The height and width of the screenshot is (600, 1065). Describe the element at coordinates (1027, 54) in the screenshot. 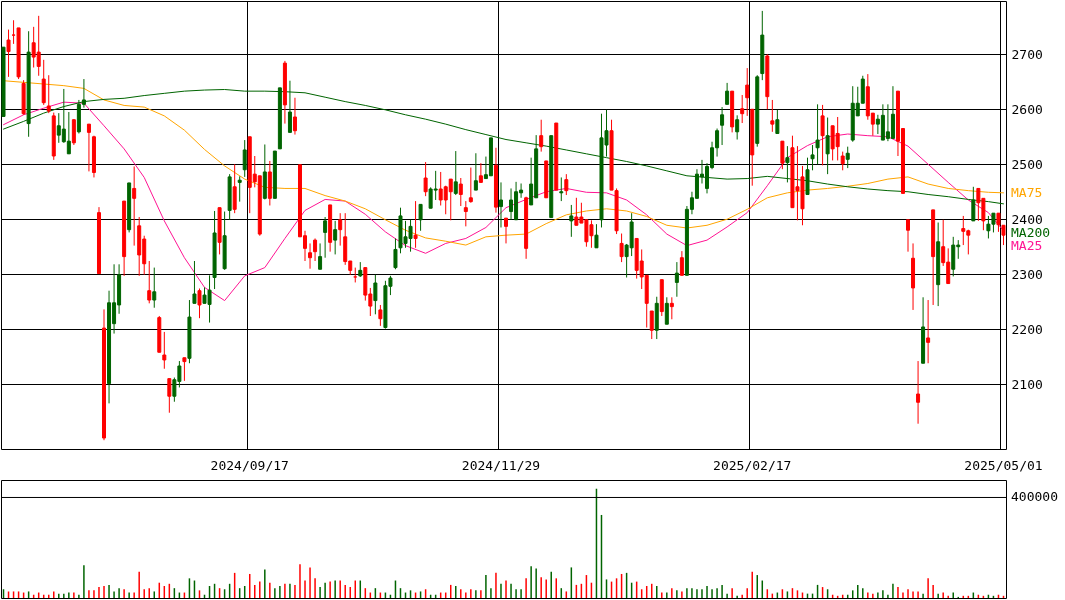

I see `y-tick-label: 2700` at that location.